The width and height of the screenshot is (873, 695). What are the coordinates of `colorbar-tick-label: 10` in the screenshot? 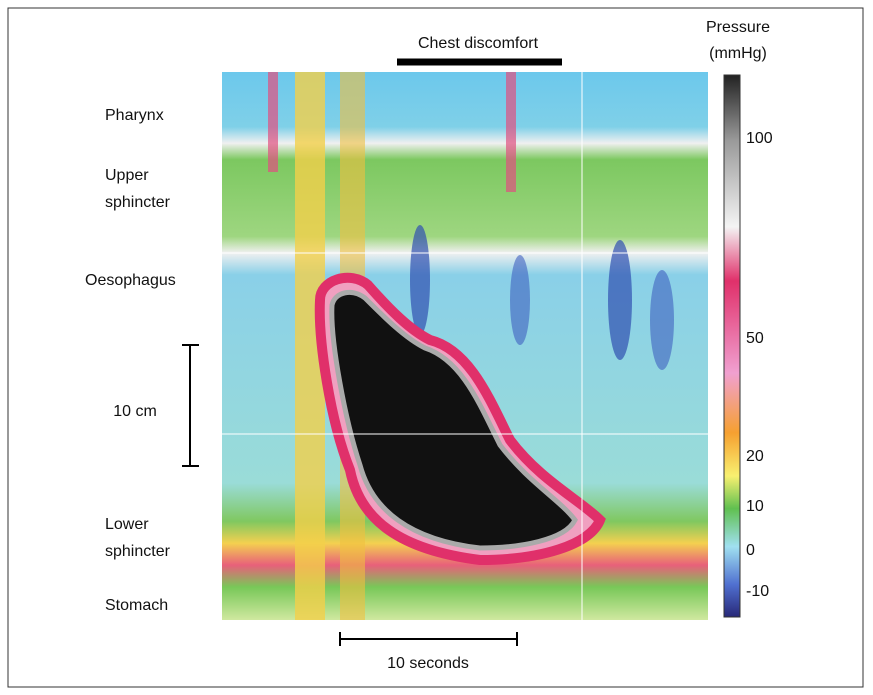 It's located at (755, 506).